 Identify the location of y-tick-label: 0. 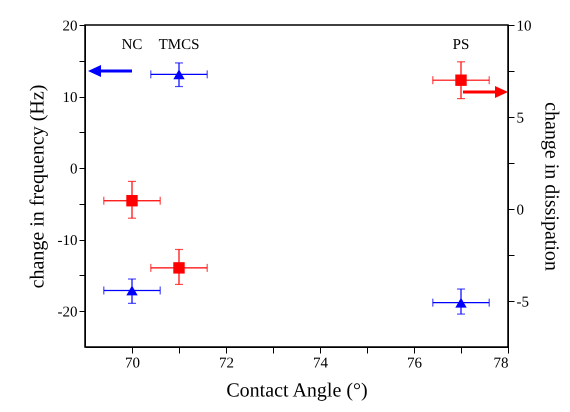
(74, 170).